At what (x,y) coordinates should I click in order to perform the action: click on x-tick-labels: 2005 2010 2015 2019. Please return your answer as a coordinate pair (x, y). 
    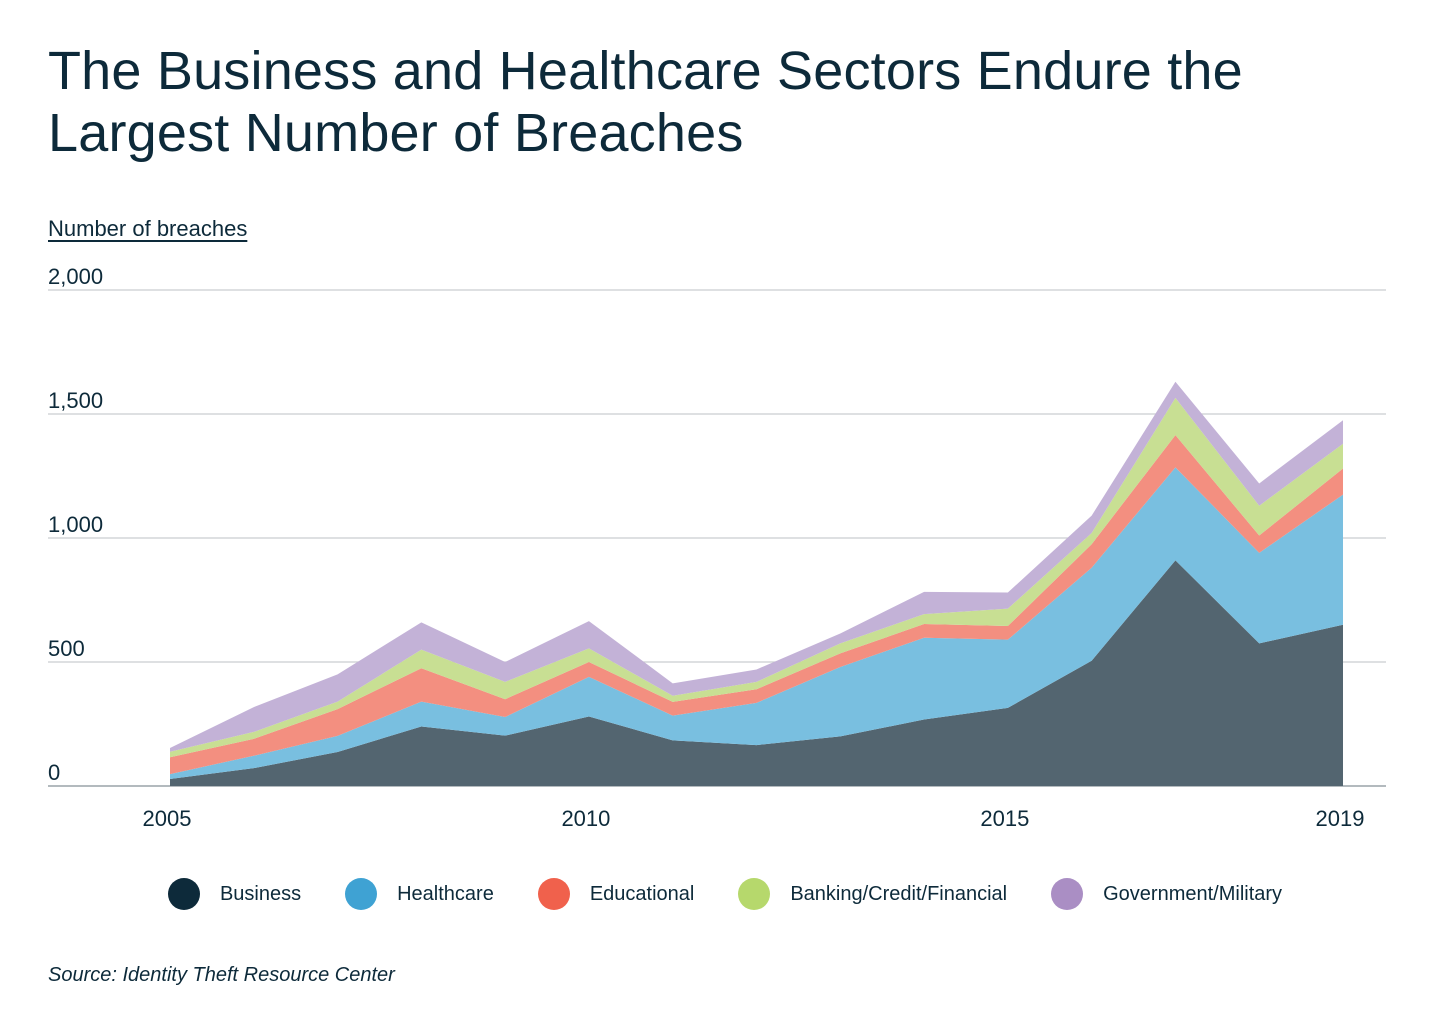
    Looking at the image, I should click on (754, 818).